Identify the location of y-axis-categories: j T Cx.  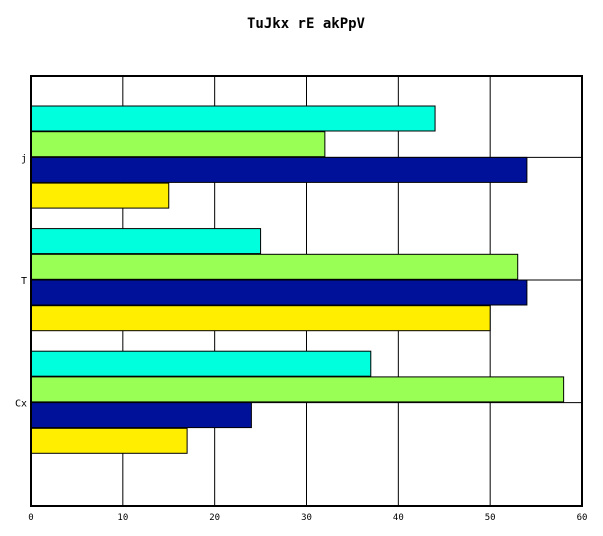
(21, 281).